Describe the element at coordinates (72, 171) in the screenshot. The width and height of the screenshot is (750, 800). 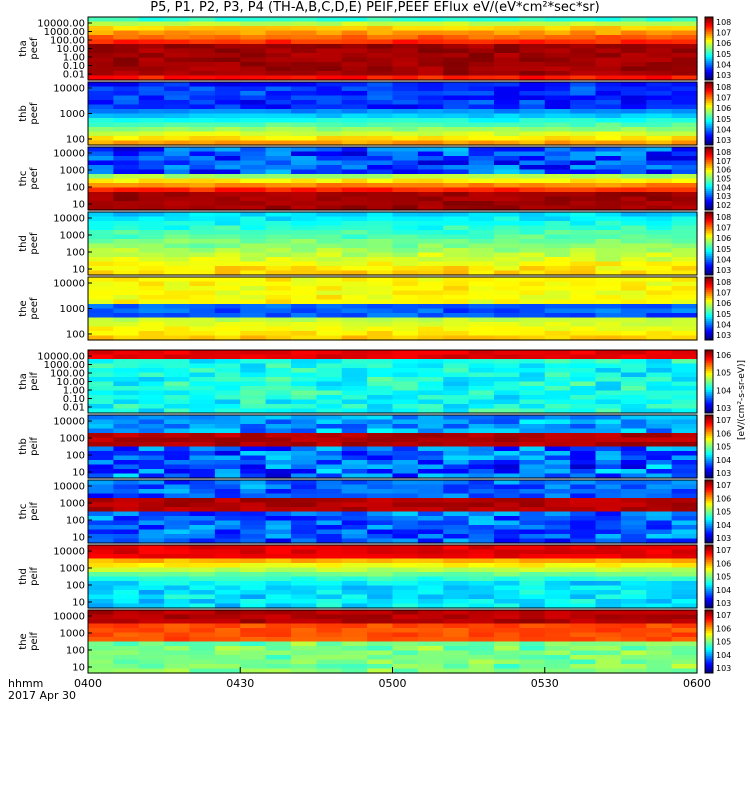
I see `ytick-label: 1000` at that location.